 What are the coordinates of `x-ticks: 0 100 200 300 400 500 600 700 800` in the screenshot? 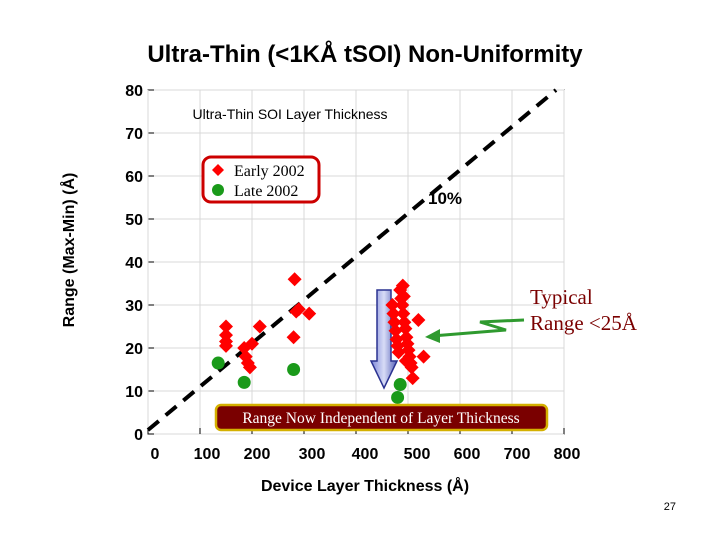 It's located at (366, 454).